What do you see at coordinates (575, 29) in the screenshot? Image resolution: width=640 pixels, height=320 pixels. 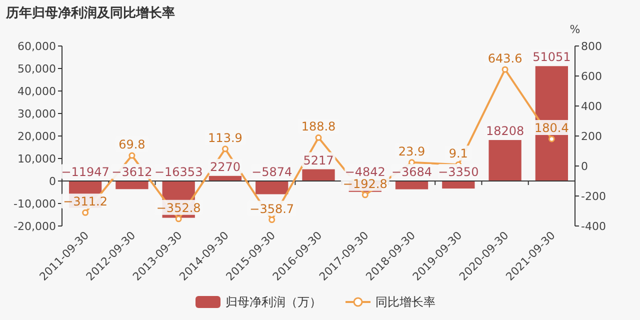 I see `y2-axis-title: %` at bounding box center [575, 29].